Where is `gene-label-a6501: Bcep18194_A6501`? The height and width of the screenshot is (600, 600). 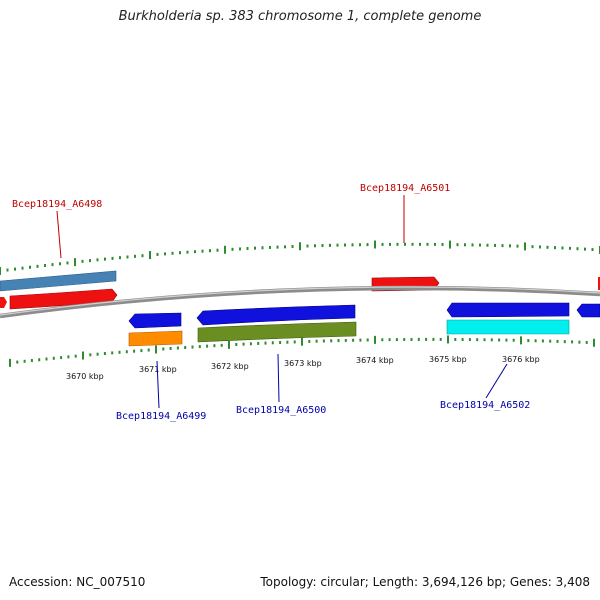 gene-label-a6501: Bcep18194_A6501 is located at coordinates (405, 188).